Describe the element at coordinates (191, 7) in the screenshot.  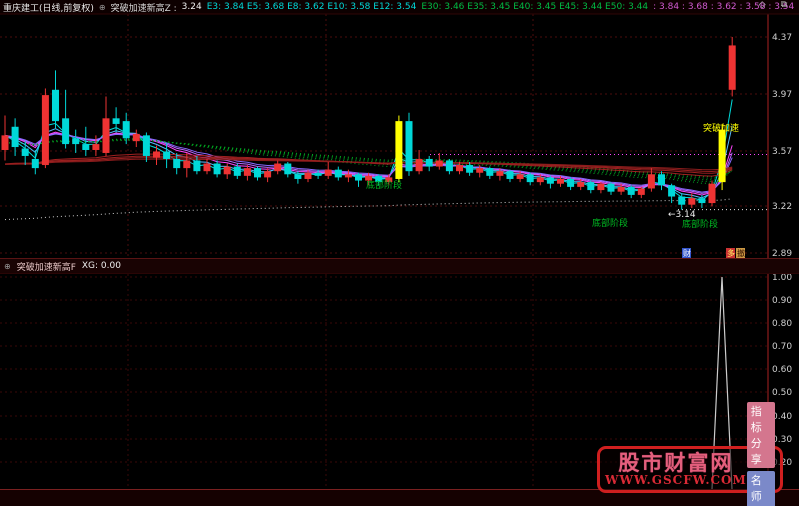
I see `indicator-value: 3.24` at that location.